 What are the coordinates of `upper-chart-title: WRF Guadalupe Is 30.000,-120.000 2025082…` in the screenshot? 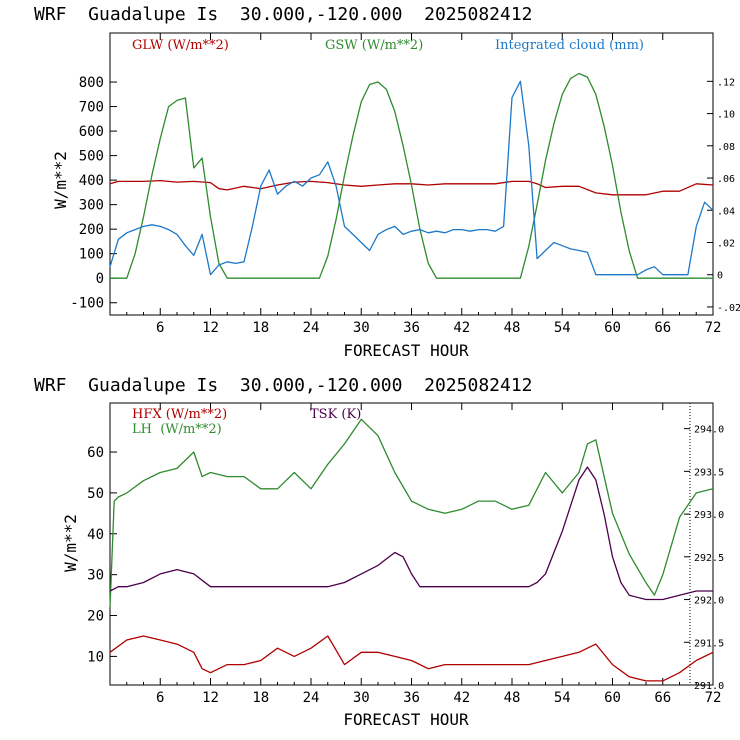 It's located at (283, 14).